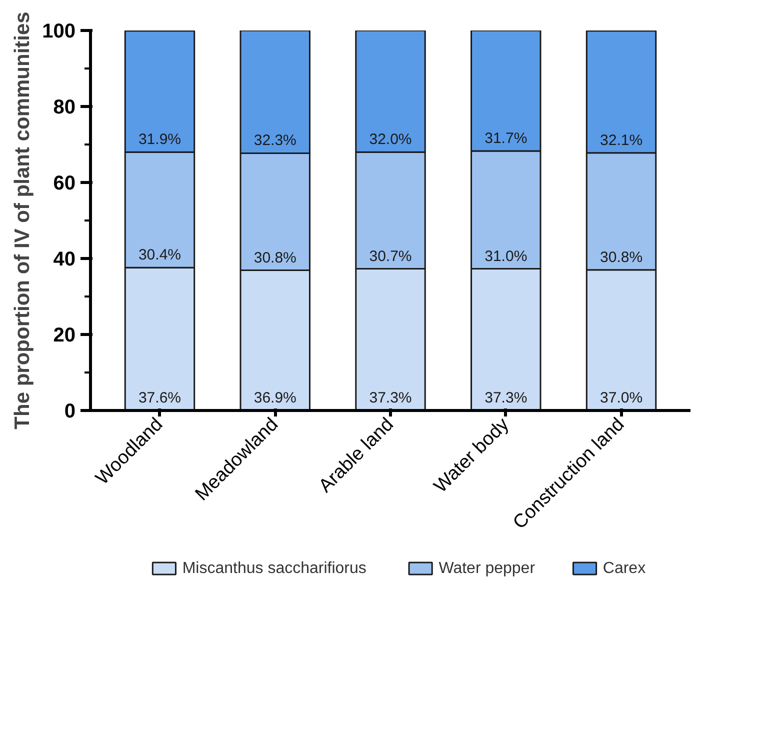  I want to click on y-tick-label: 80, so click(64, 107).